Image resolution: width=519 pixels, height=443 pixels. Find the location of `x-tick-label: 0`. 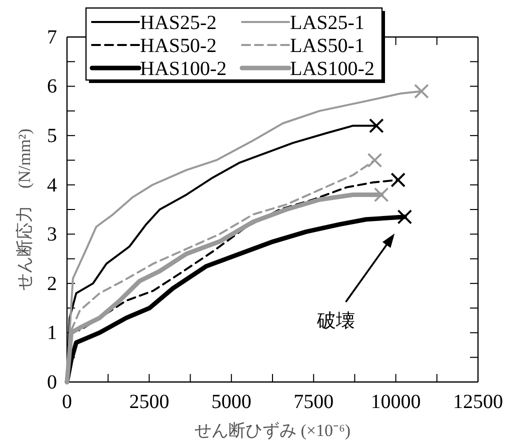

x-tick-label: 0 is located at coordinates (67, 402).